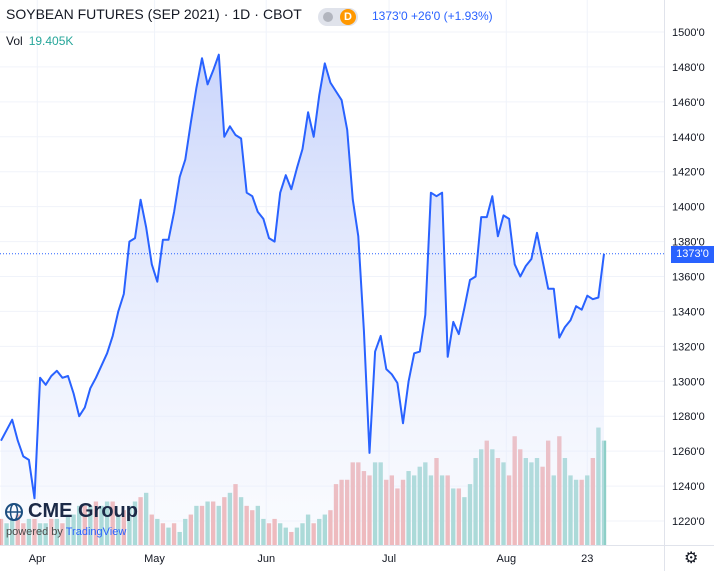 This screenshot has width=714, height=571. What do you see at coordinates (688, 208) in the screenshot?
I see `price-tick-label: 1400'0` at bounding box center [688, 208].